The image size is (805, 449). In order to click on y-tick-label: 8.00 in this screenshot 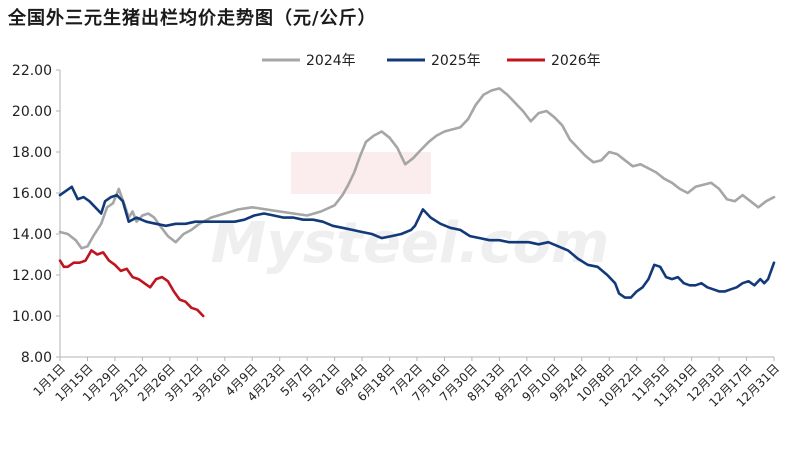, I will do `click(36, 358)`.